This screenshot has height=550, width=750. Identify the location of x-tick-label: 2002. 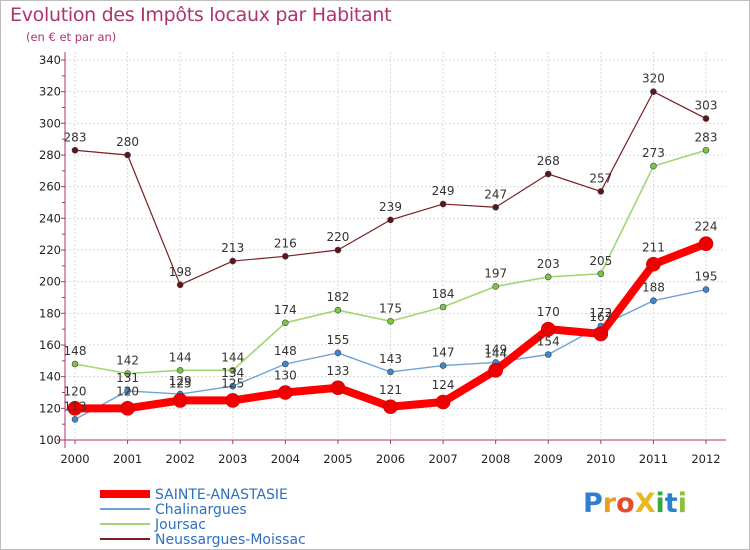
(180, 459).